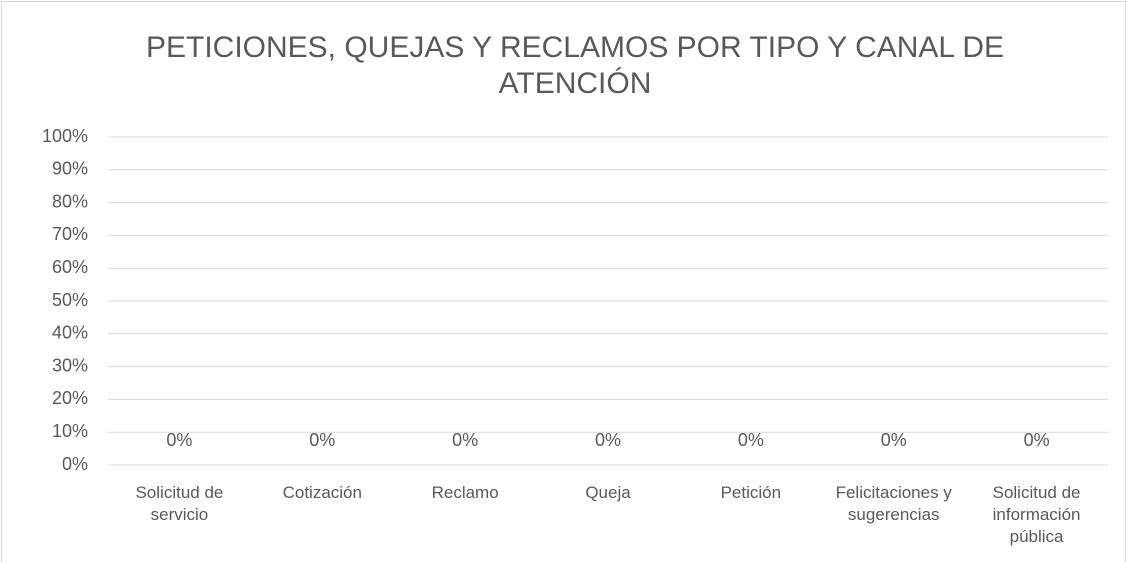 This screenshot has height=562, width=1128. Describe the element at coordinates (465, 492) in the screenshot. I see `x-tick-label: Reclamo` at that location.